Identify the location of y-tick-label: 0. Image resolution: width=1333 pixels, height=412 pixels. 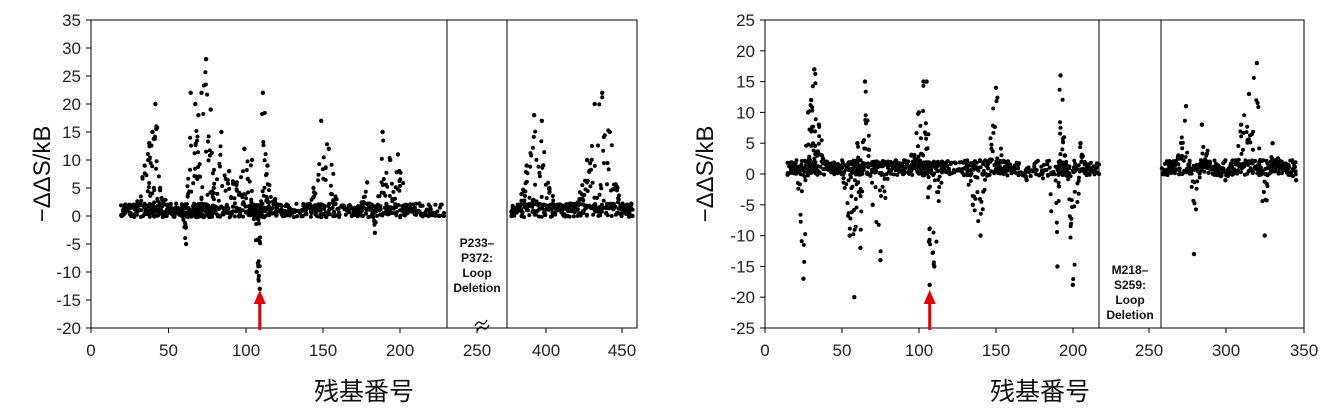
(76, 216).